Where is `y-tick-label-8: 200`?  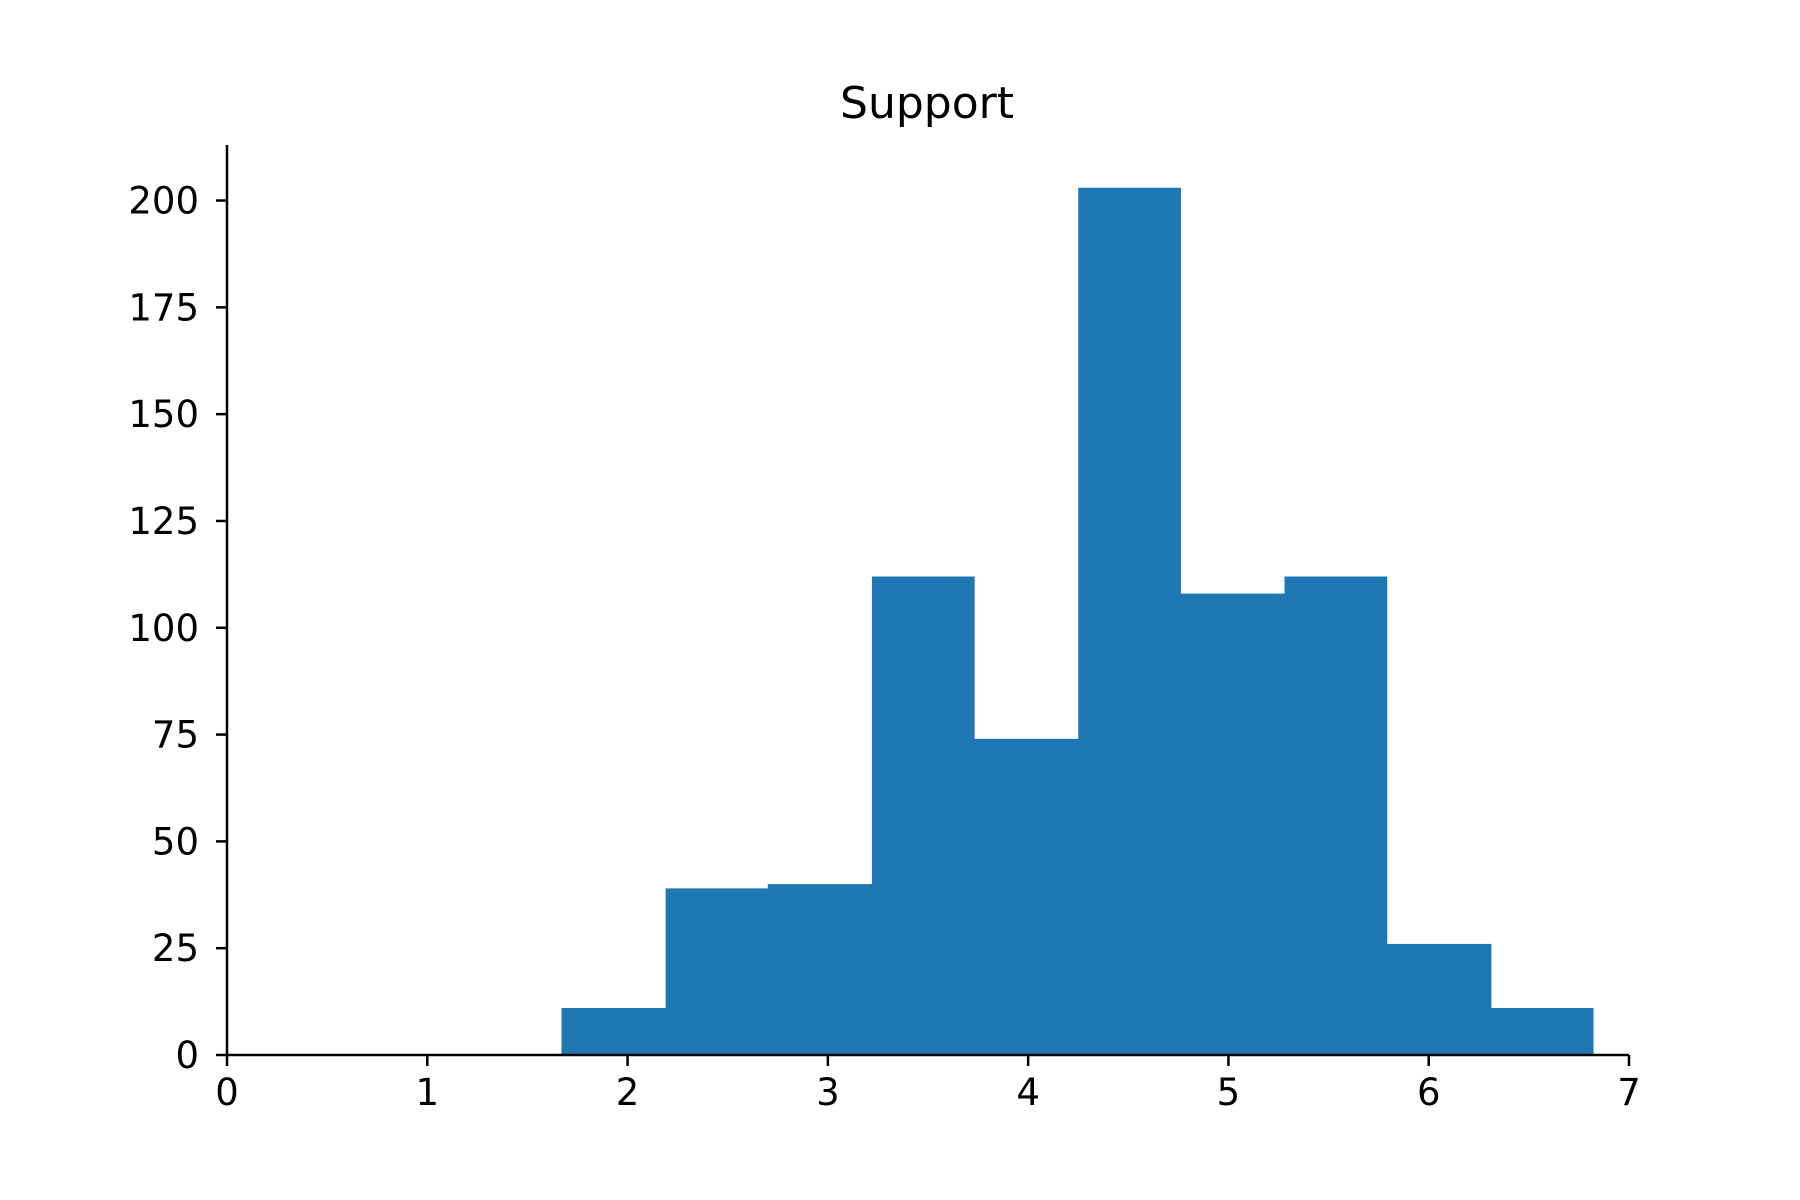
y-tick-label-8: 200 is located at coordinates (163, 201).